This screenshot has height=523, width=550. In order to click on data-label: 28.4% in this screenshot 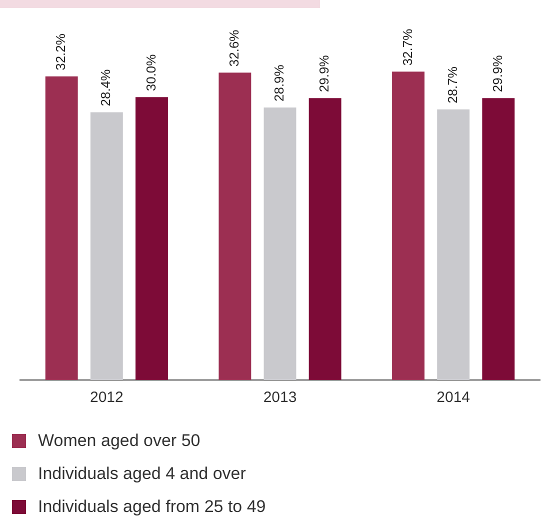, I will do `click(106, 87)`.